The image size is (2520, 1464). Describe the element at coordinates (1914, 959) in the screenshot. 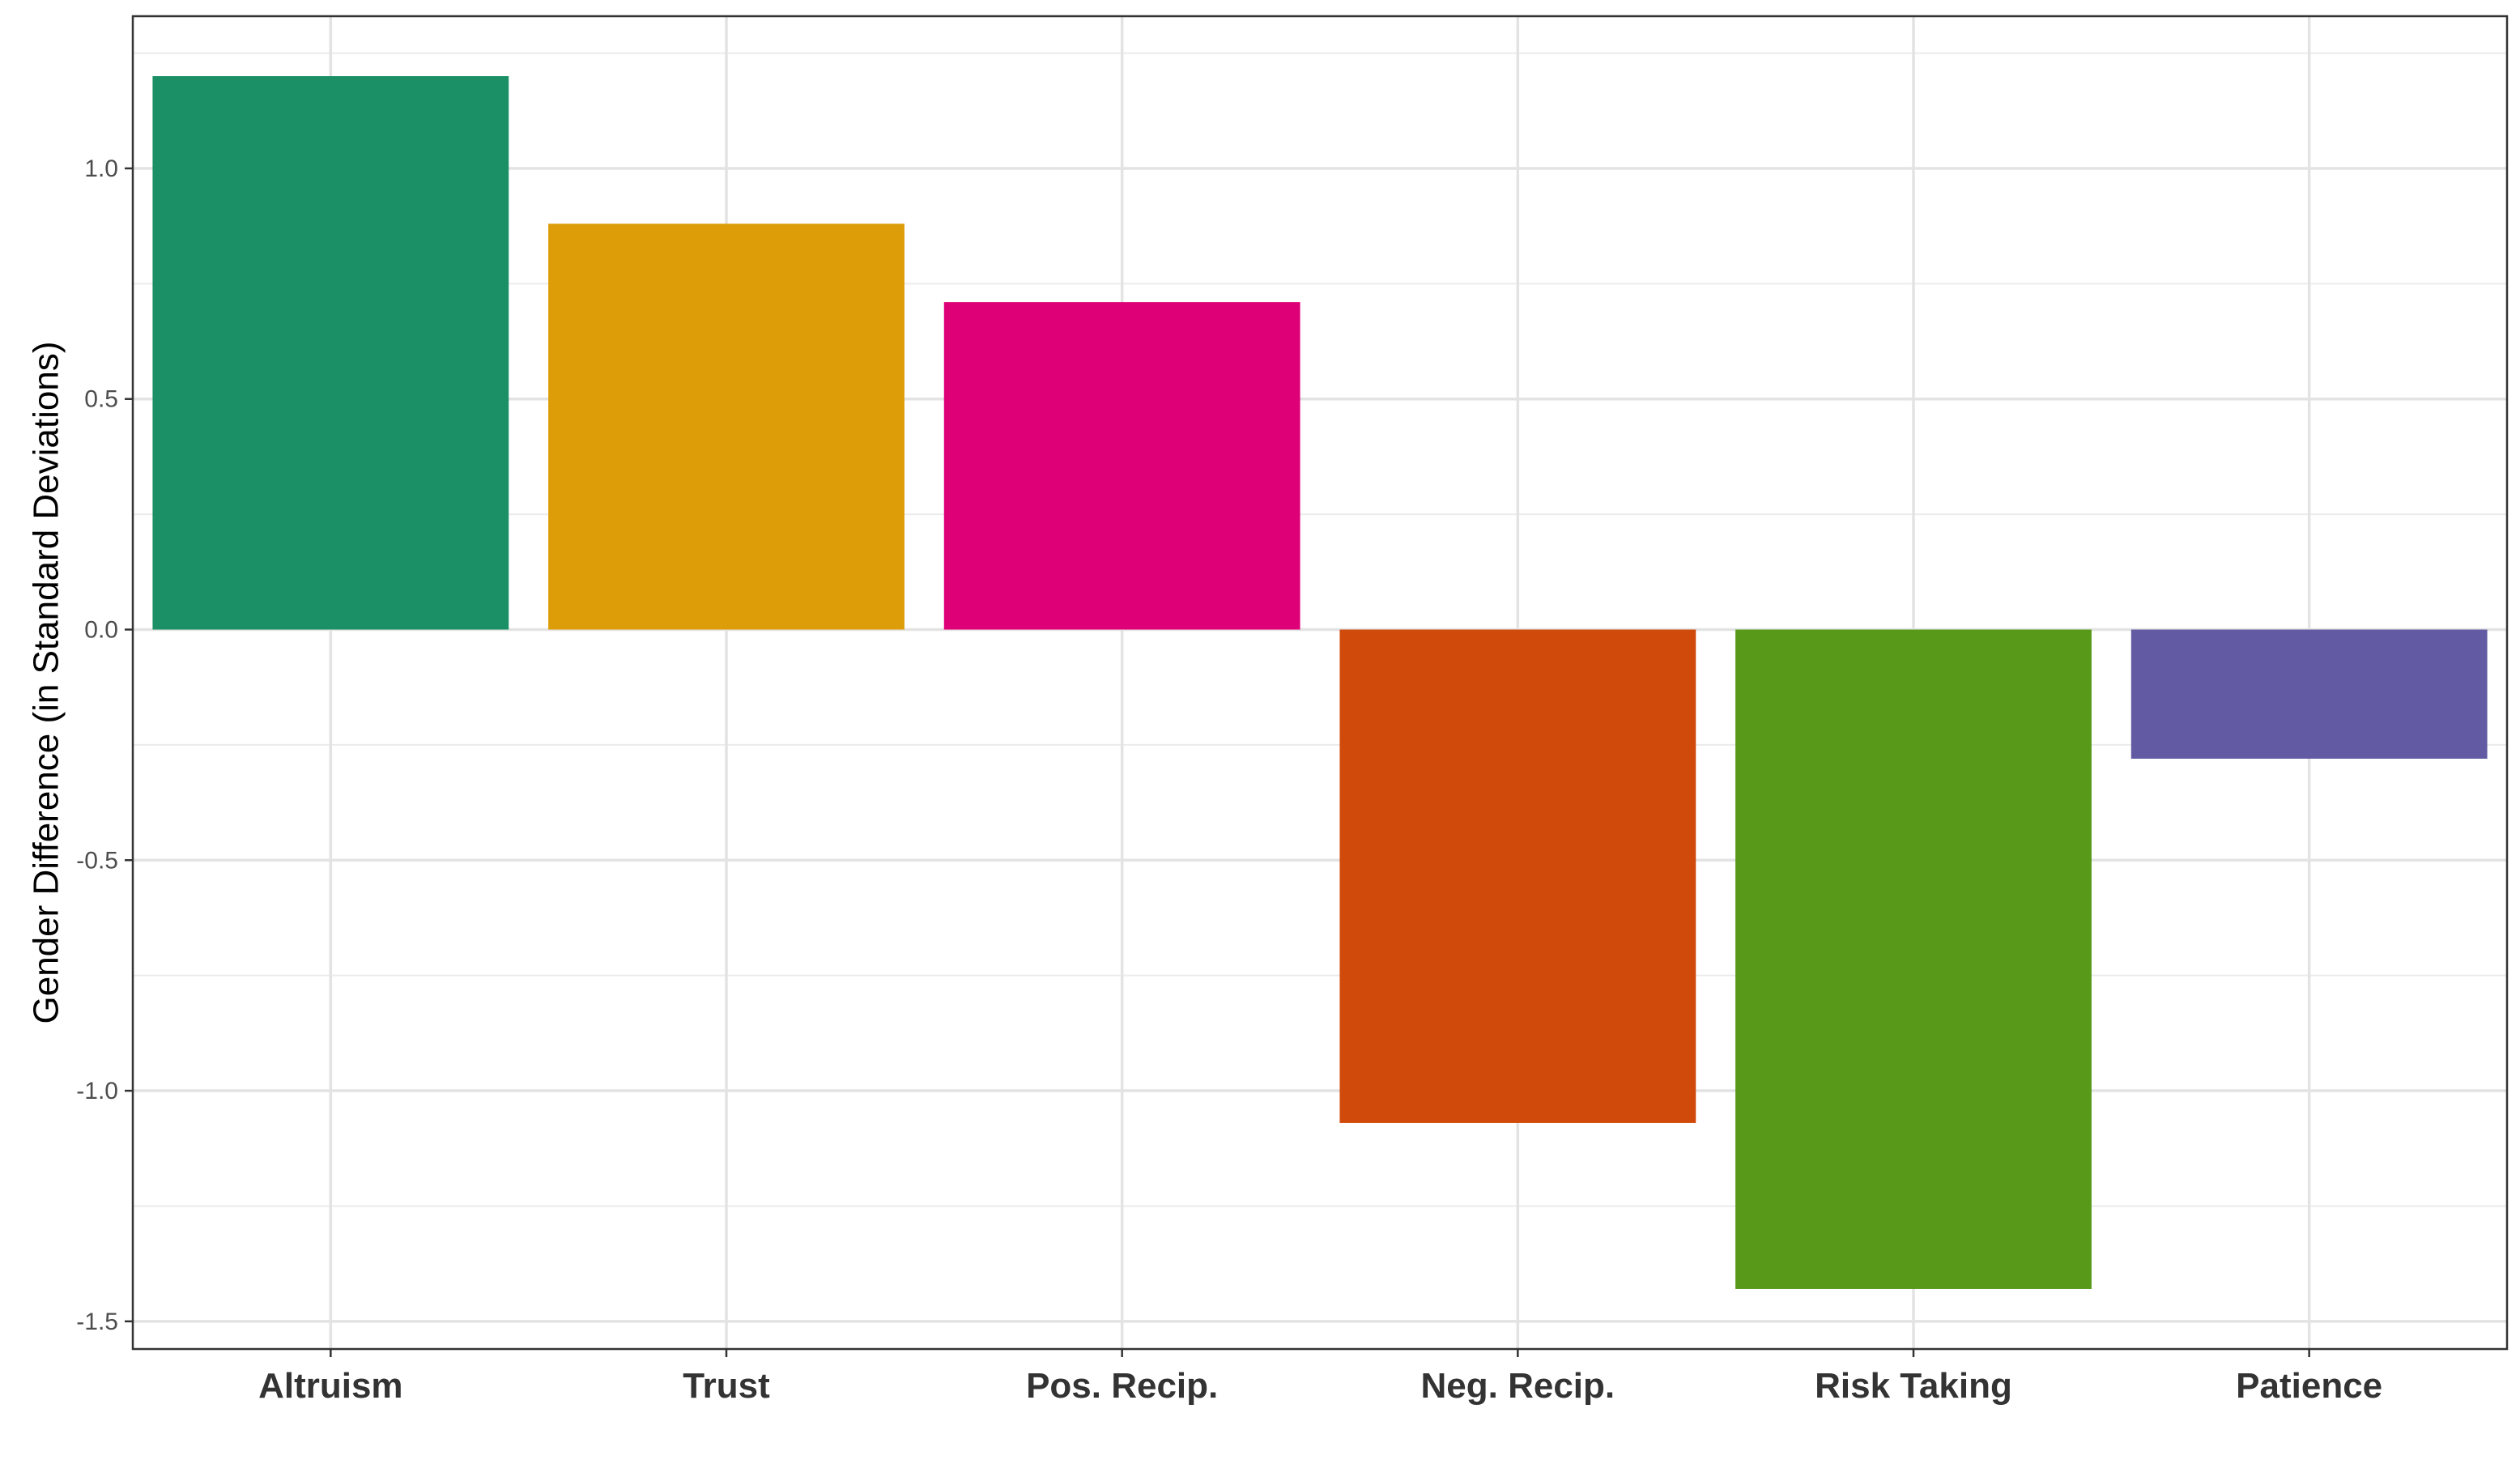

I see `bar-risk-taking` at that location.